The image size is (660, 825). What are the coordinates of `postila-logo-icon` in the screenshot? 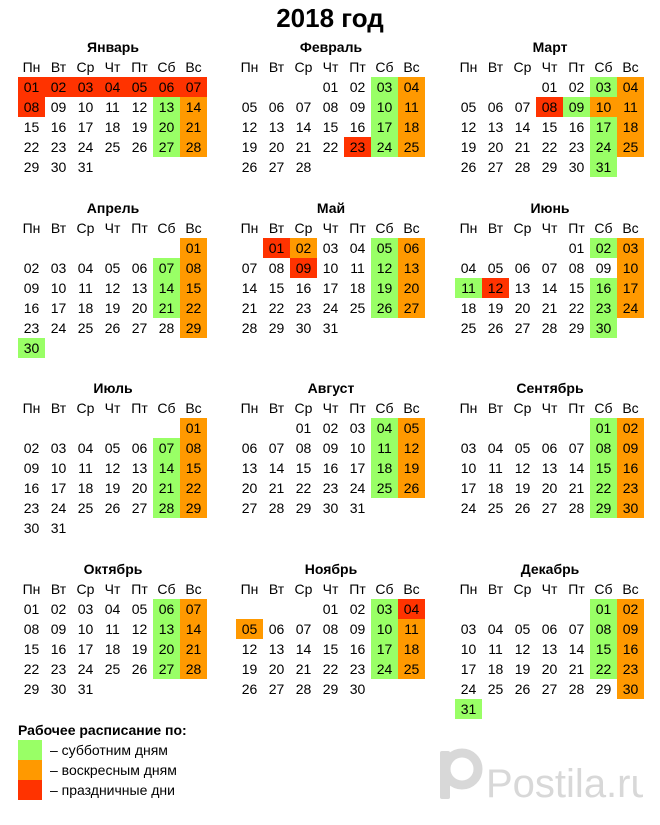 It's located at (461, 773).